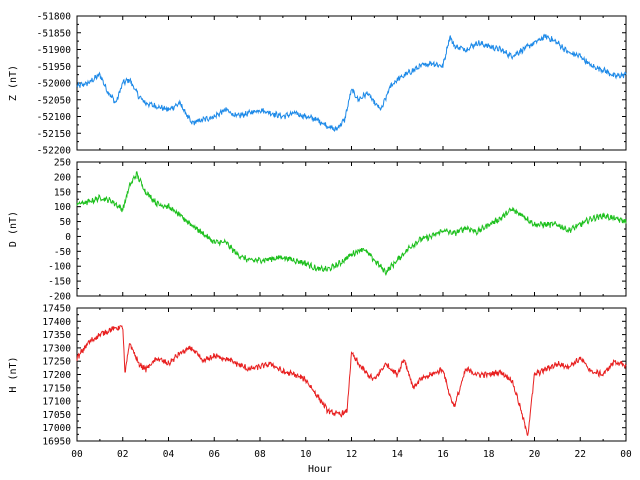 The width and height of the screenshot is (640, 480). Describe the element at coordinates (56, 402) in the screenshot. I see `h-y-tick-label: 17100` at that location.